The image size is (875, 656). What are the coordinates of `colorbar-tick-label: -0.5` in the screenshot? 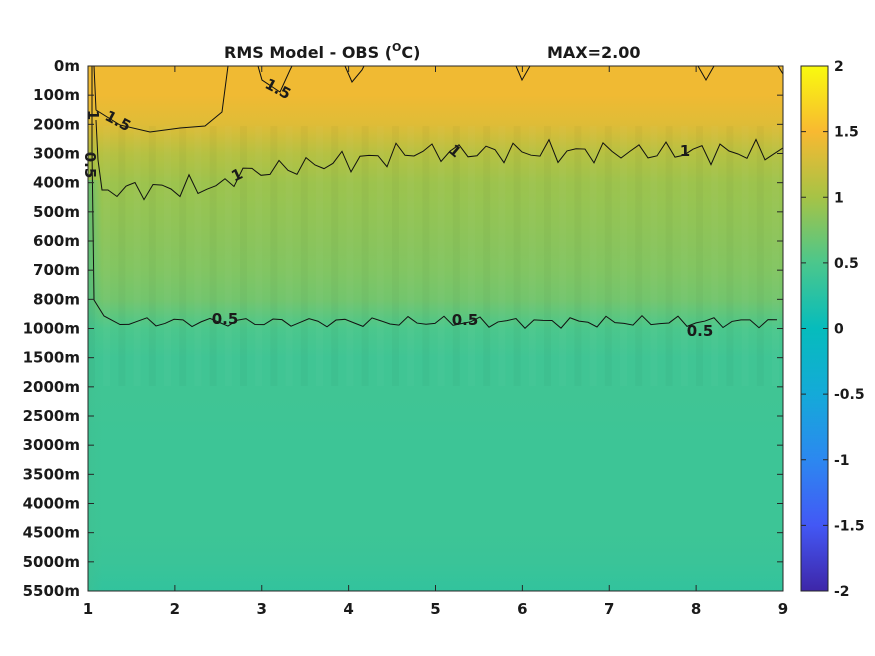 It's located at (849, 395).